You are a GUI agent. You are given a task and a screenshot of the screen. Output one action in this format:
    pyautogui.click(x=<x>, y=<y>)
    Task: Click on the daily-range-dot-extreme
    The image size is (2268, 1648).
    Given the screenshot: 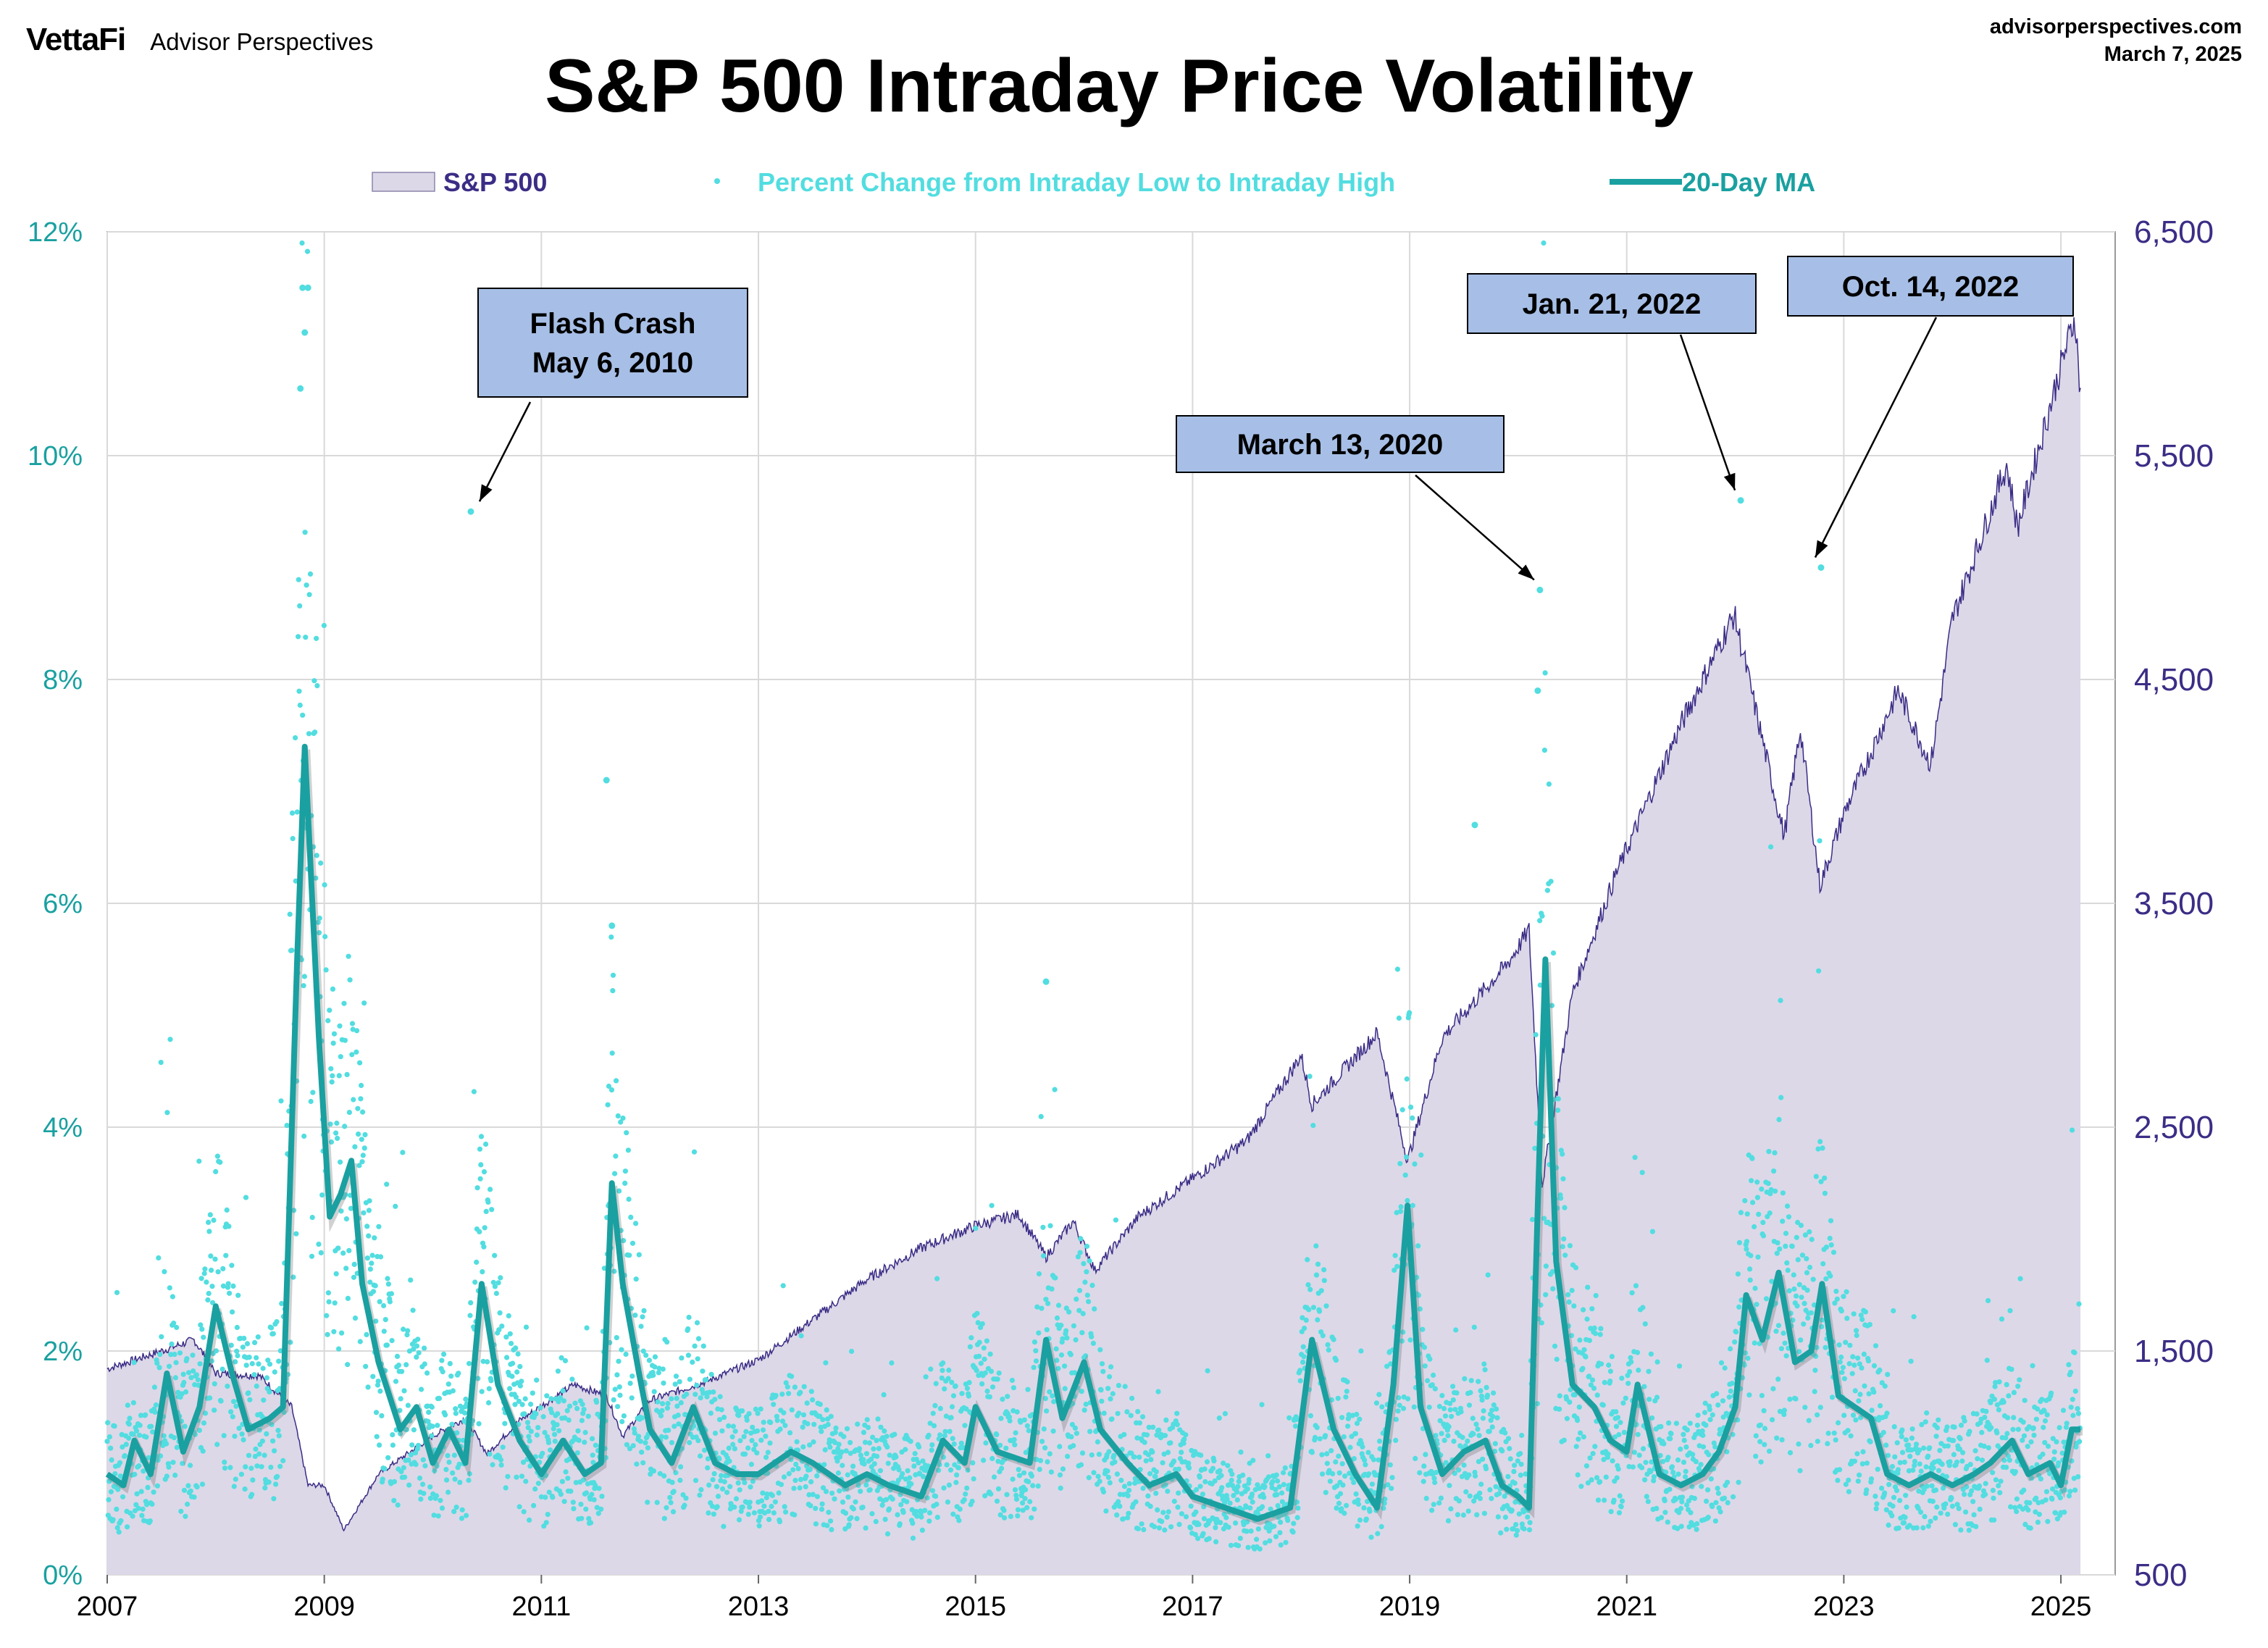 What is the action you would take?
    pyautogui.click(x=307, y=287)
    